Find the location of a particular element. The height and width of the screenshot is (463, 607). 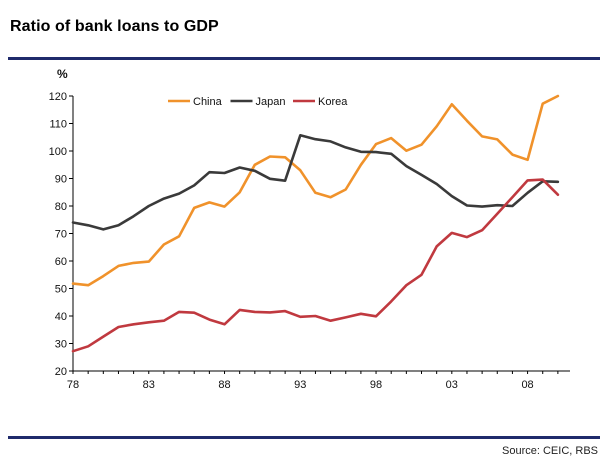

top-divider is located at coordinates (304, 58).